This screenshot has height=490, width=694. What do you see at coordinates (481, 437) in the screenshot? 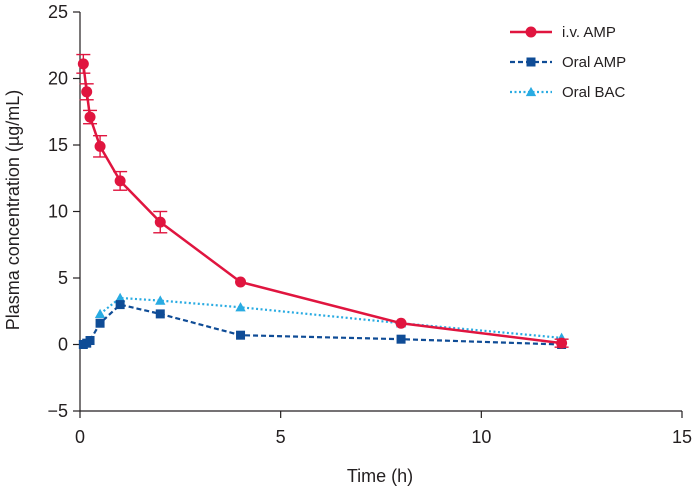
I see `x-tick-label: 10` at bounding box center [481, 437].